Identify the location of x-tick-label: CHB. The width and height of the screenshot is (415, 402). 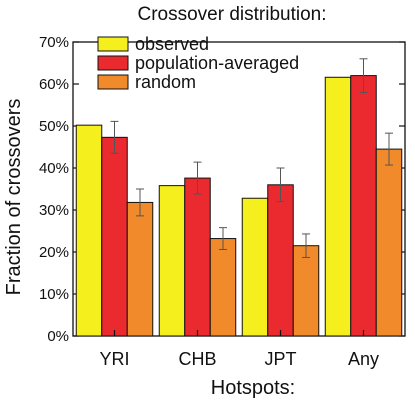
(197, 359).